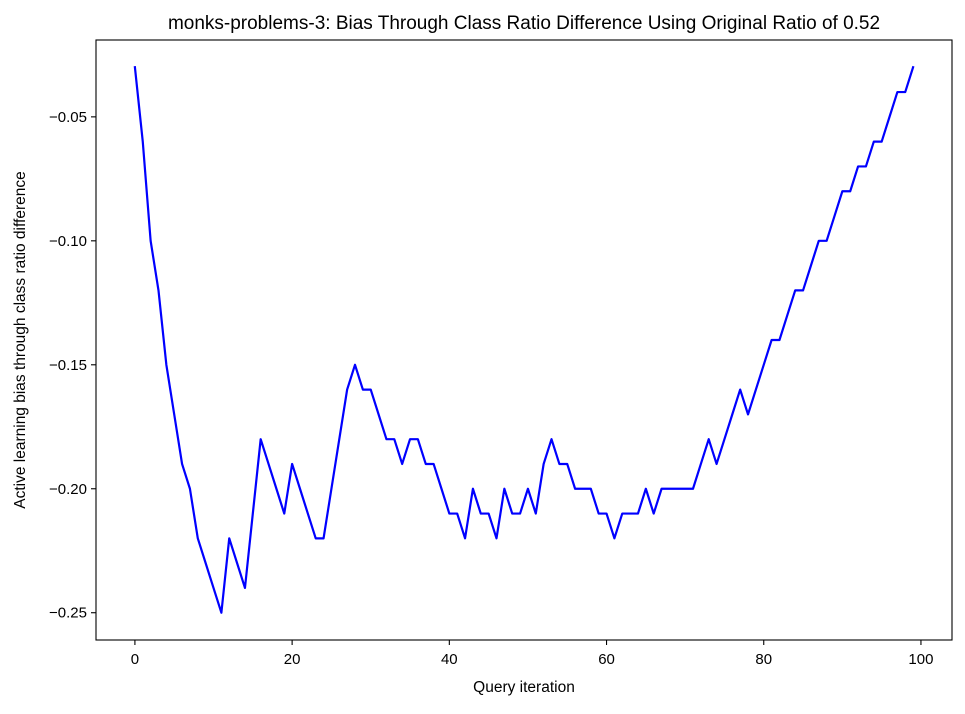  I want to click on y-tick-label: −0.15, so click(68, 365).